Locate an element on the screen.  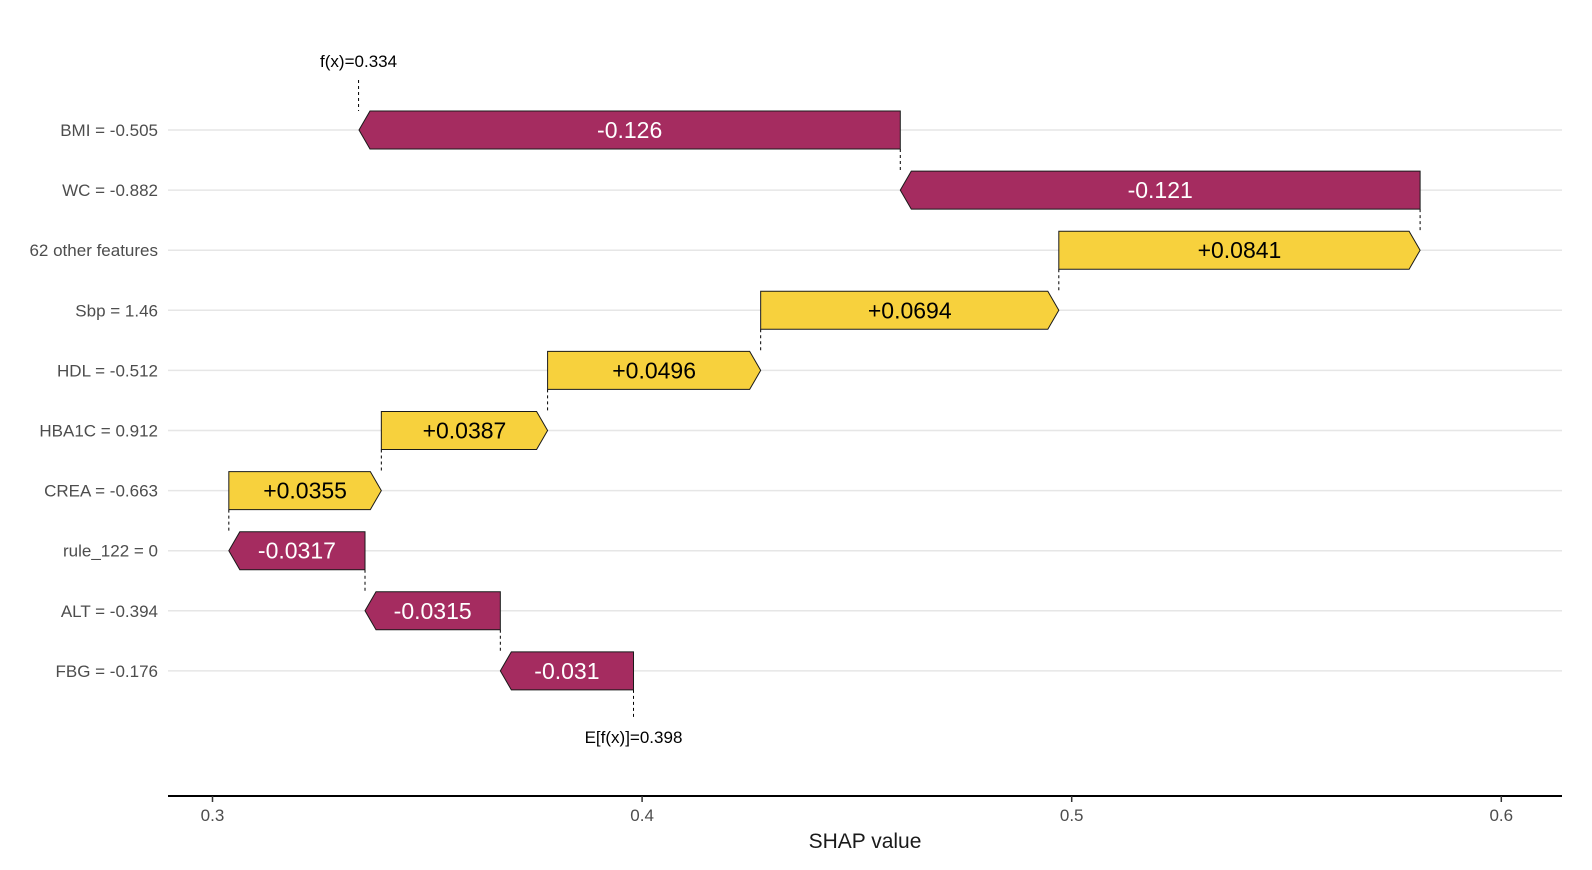
x-tick-label: 0.4 is located at coordinates (642, 815).